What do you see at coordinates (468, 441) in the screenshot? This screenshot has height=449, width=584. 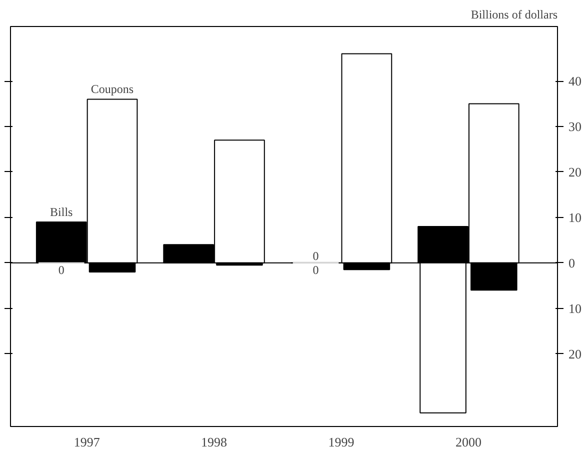 I see `x-tick-label: 2000` at bounding box center [468, 441].